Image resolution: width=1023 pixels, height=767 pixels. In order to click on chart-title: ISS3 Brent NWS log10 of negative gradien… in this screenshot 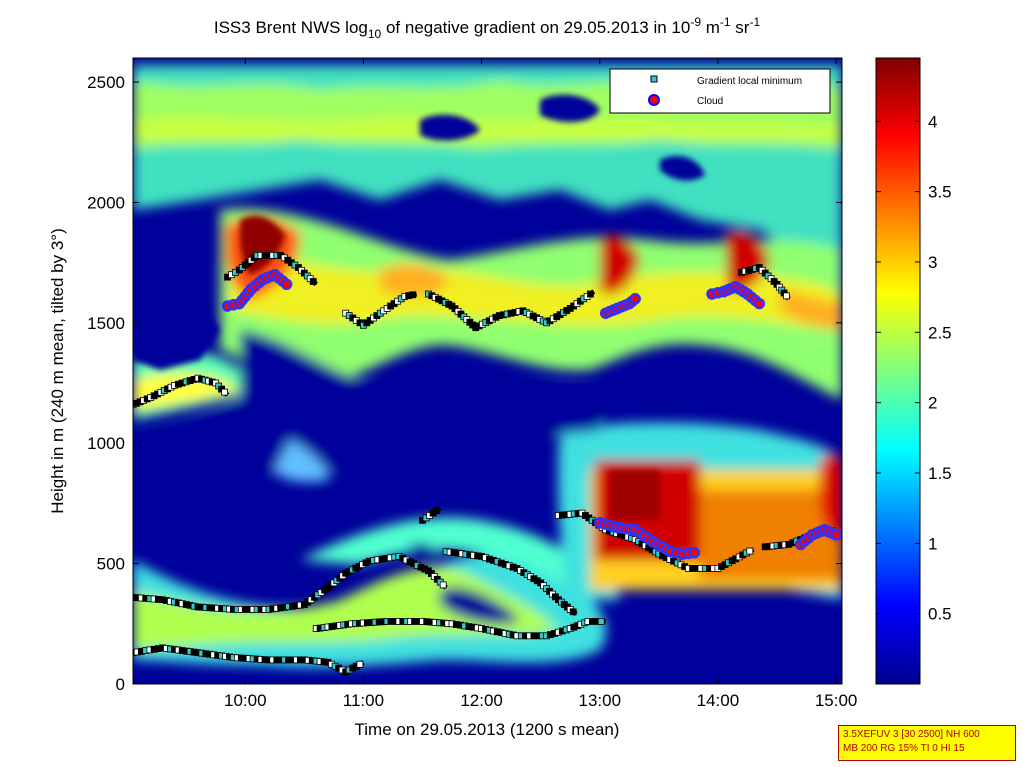, I will do `click(487, 28)`.